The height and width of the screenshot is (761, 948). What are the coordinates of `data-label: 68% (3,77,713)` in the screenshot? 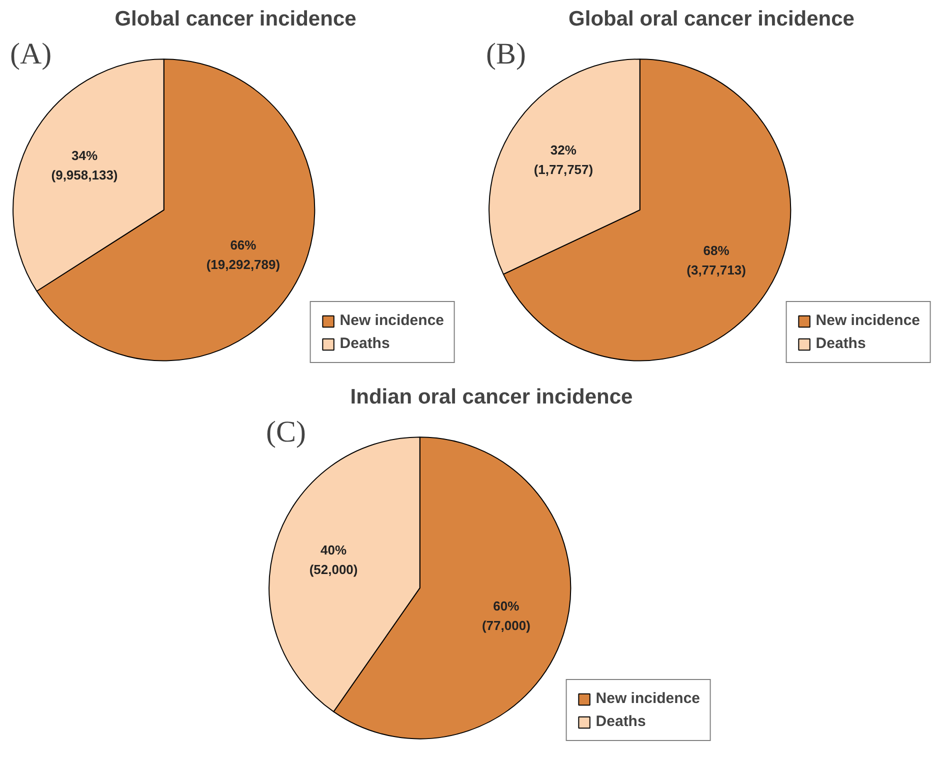 It's located at (716, 260).